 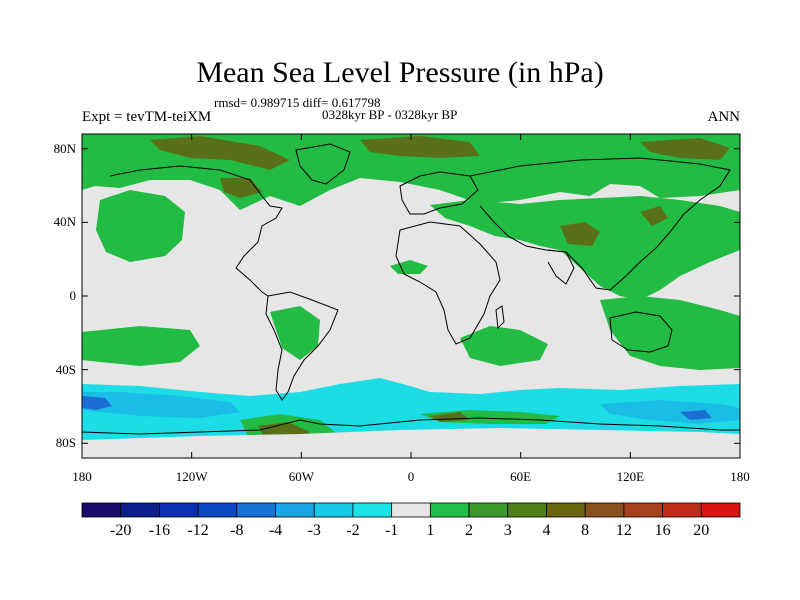 I want to click on colorbar-label: 3, so click(x=507, y=530).